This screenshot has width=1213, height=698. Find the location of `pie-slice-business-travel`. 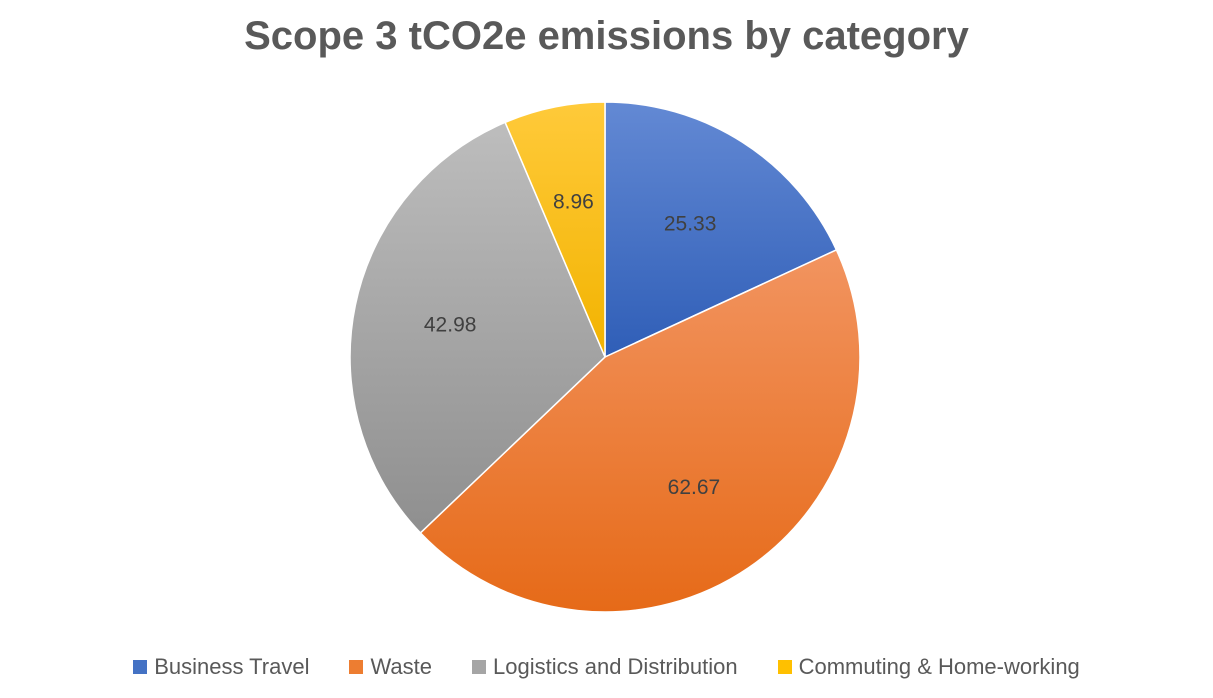

pie-slice-business-travel is located at coordinates (721, 230).